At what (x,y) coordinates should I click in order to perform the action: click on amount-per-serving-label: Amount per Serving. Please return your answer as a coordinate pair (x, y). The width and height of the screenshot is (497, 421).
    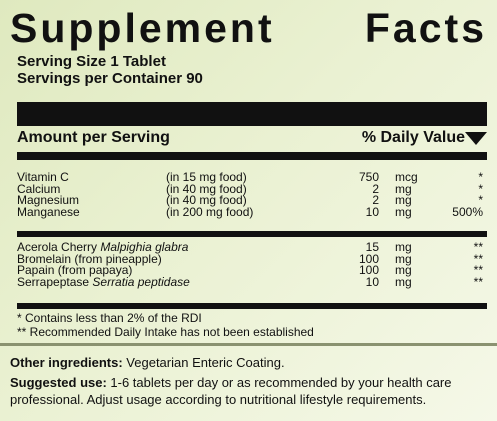
    Looking at the image, I should click on (93, 137).